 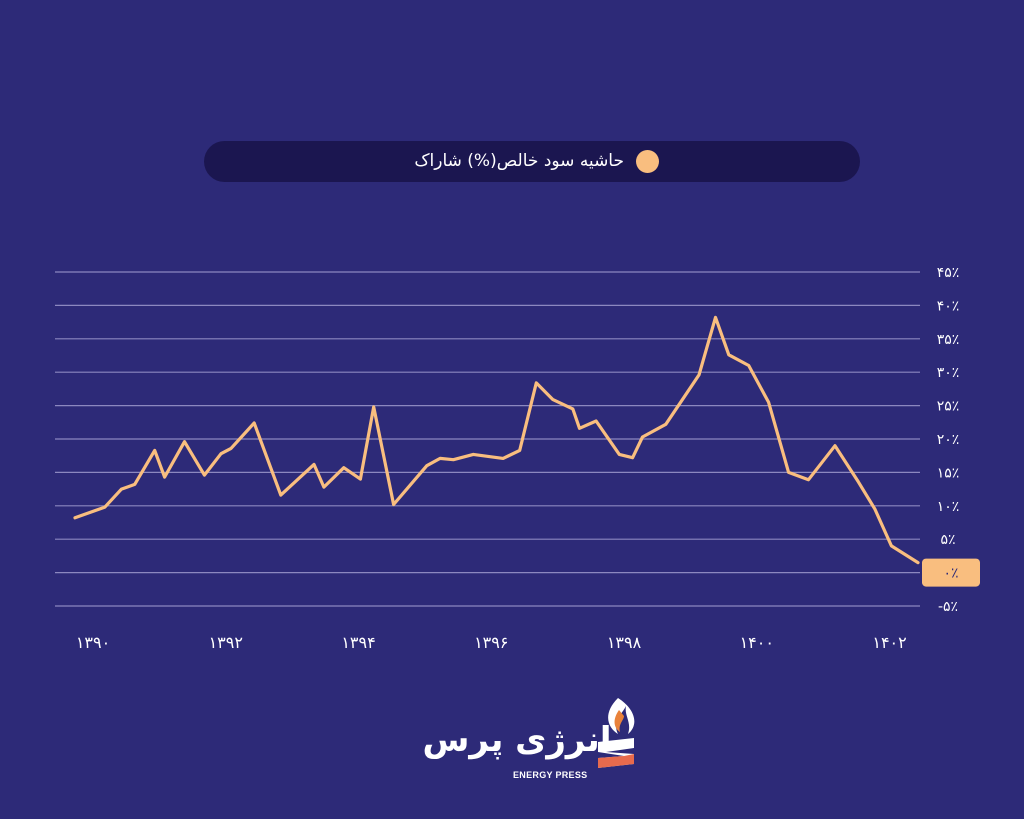 I want to click on brand-name: انرژی پرس, so click(x=517, y=740).